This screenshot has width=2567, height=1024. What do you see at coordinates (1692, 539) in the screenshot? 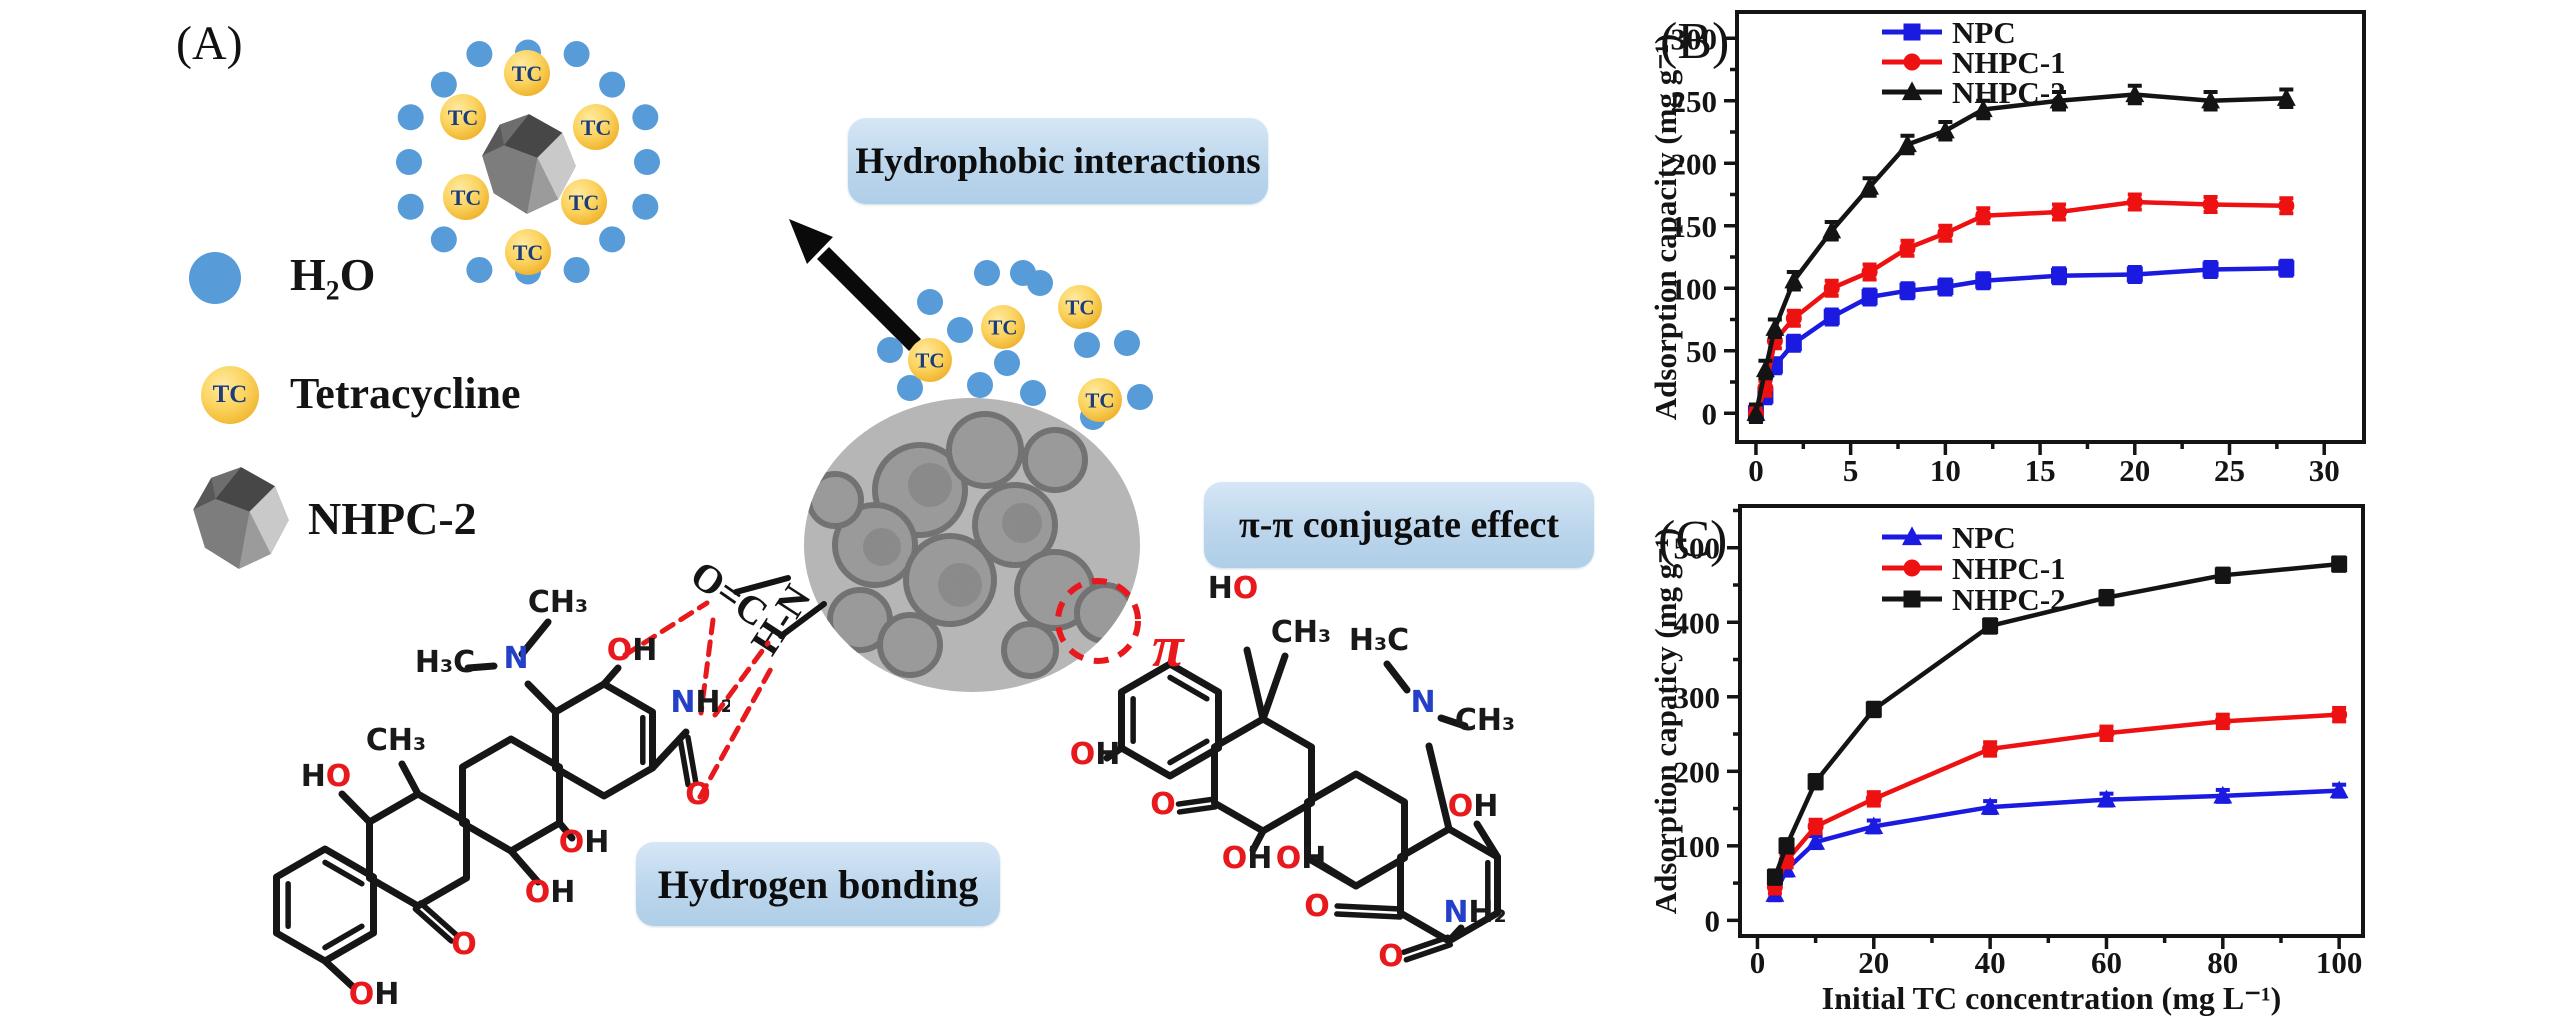
I see `panel-letter: (C)` at bounding box center [1692, 539].